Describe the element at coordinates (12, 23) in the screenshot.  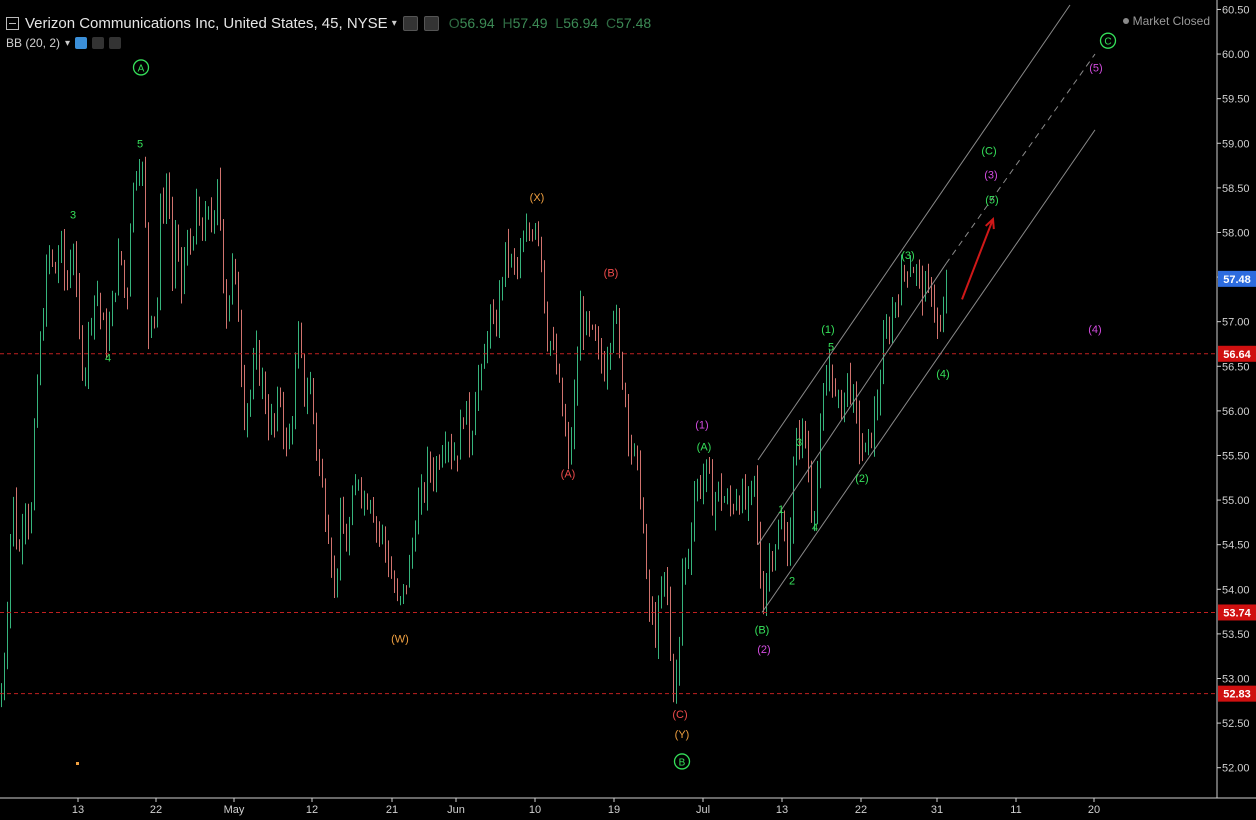
I see `collapse-icon` at that location.